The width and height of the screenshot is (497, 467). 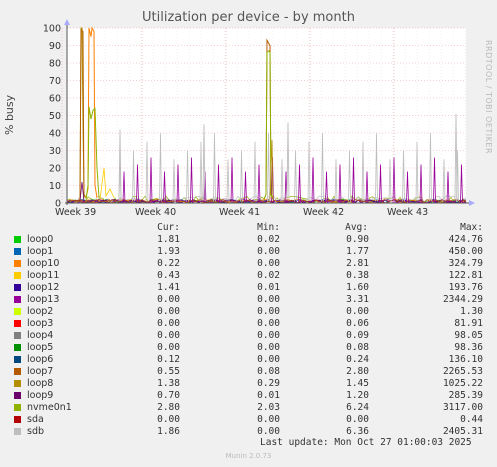 I want to click on legend-row-loop1: loop1 1.93 0.00 1.77 450.00, so click(x=248, y=252).